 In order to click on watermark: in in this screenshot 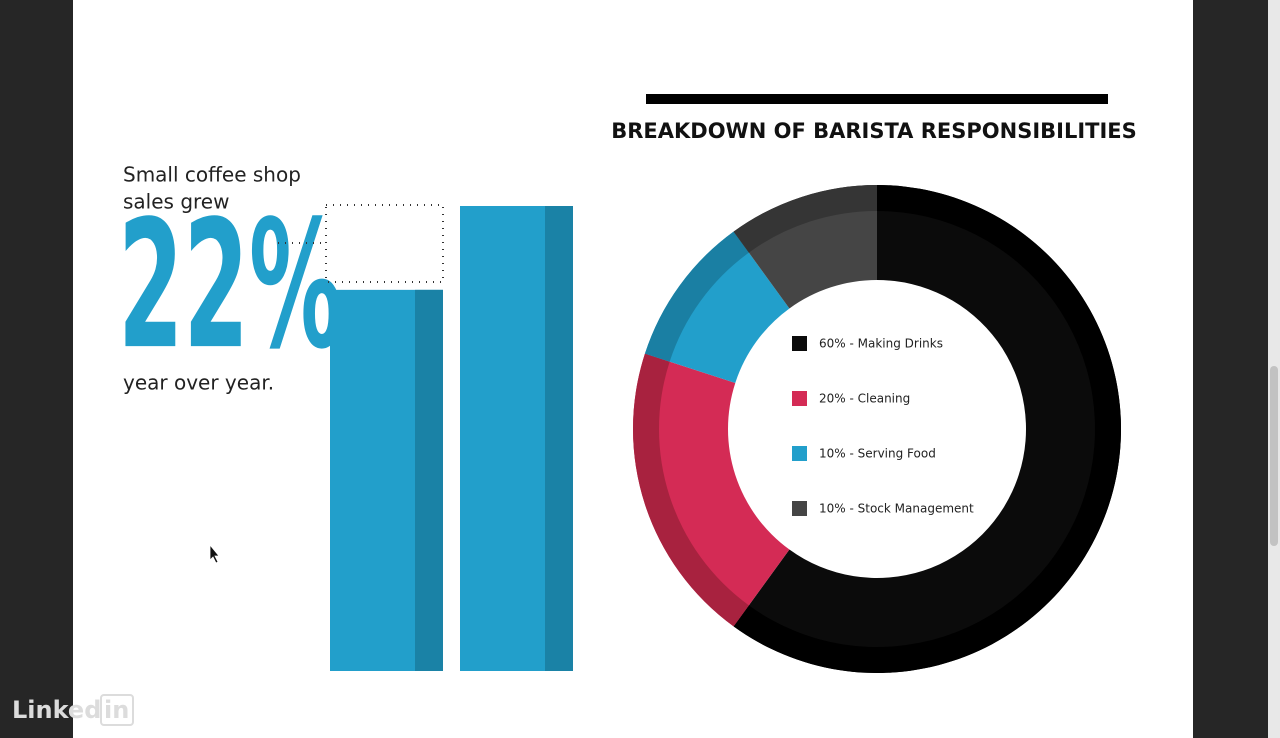, I will do `click(116, 710)`.